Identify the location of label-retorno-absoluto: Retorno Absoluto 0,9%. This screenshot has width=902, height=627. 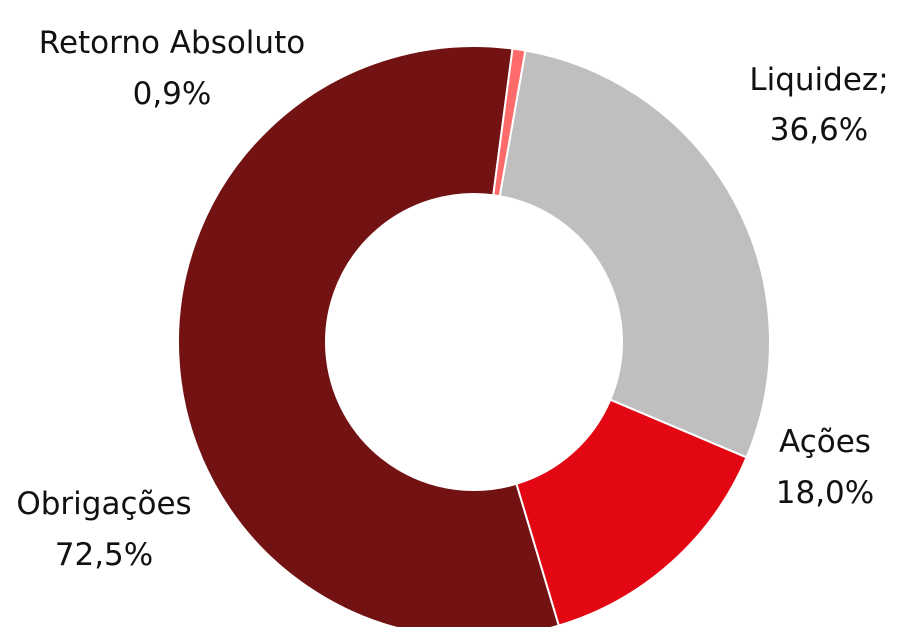
(172, 68).